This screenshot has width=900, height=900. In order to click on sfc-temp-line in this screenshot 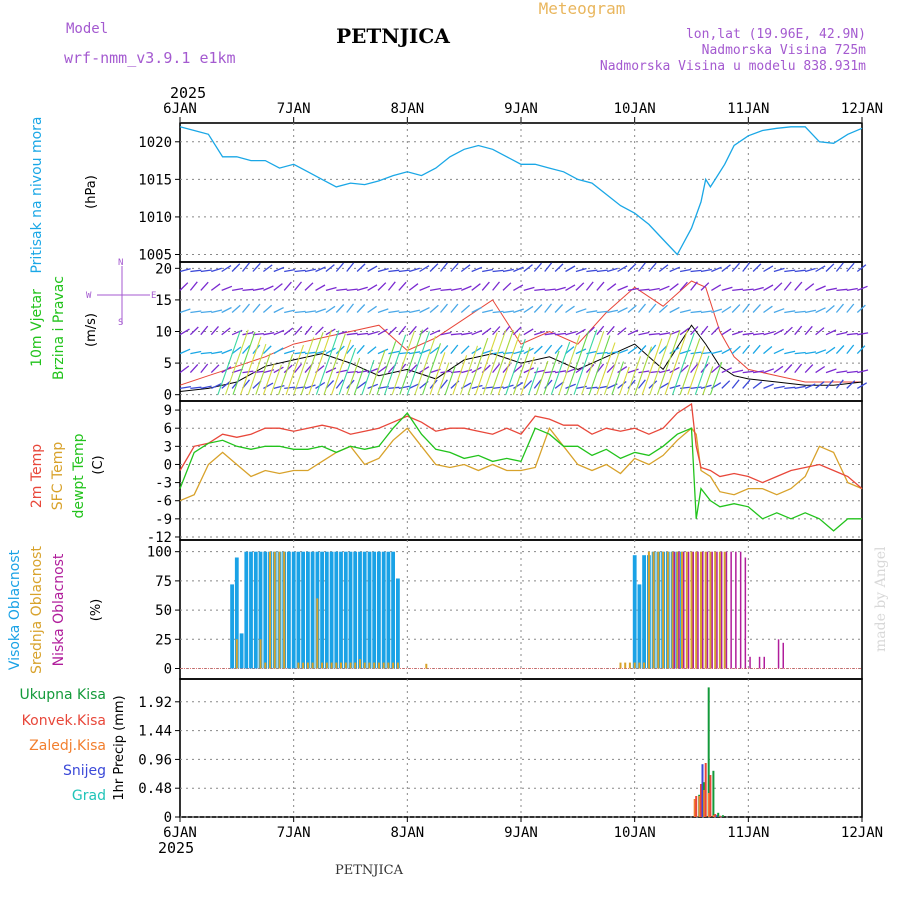, I will do `click(521, 464)`.